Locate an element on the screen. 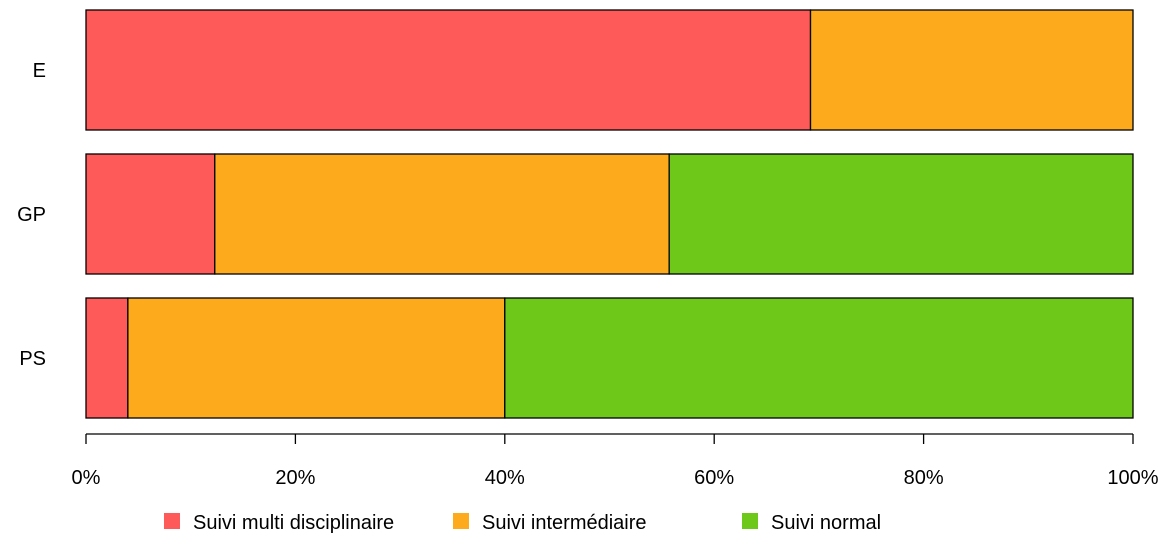  category-label-gp: GP is located at coordinates (31, 215).